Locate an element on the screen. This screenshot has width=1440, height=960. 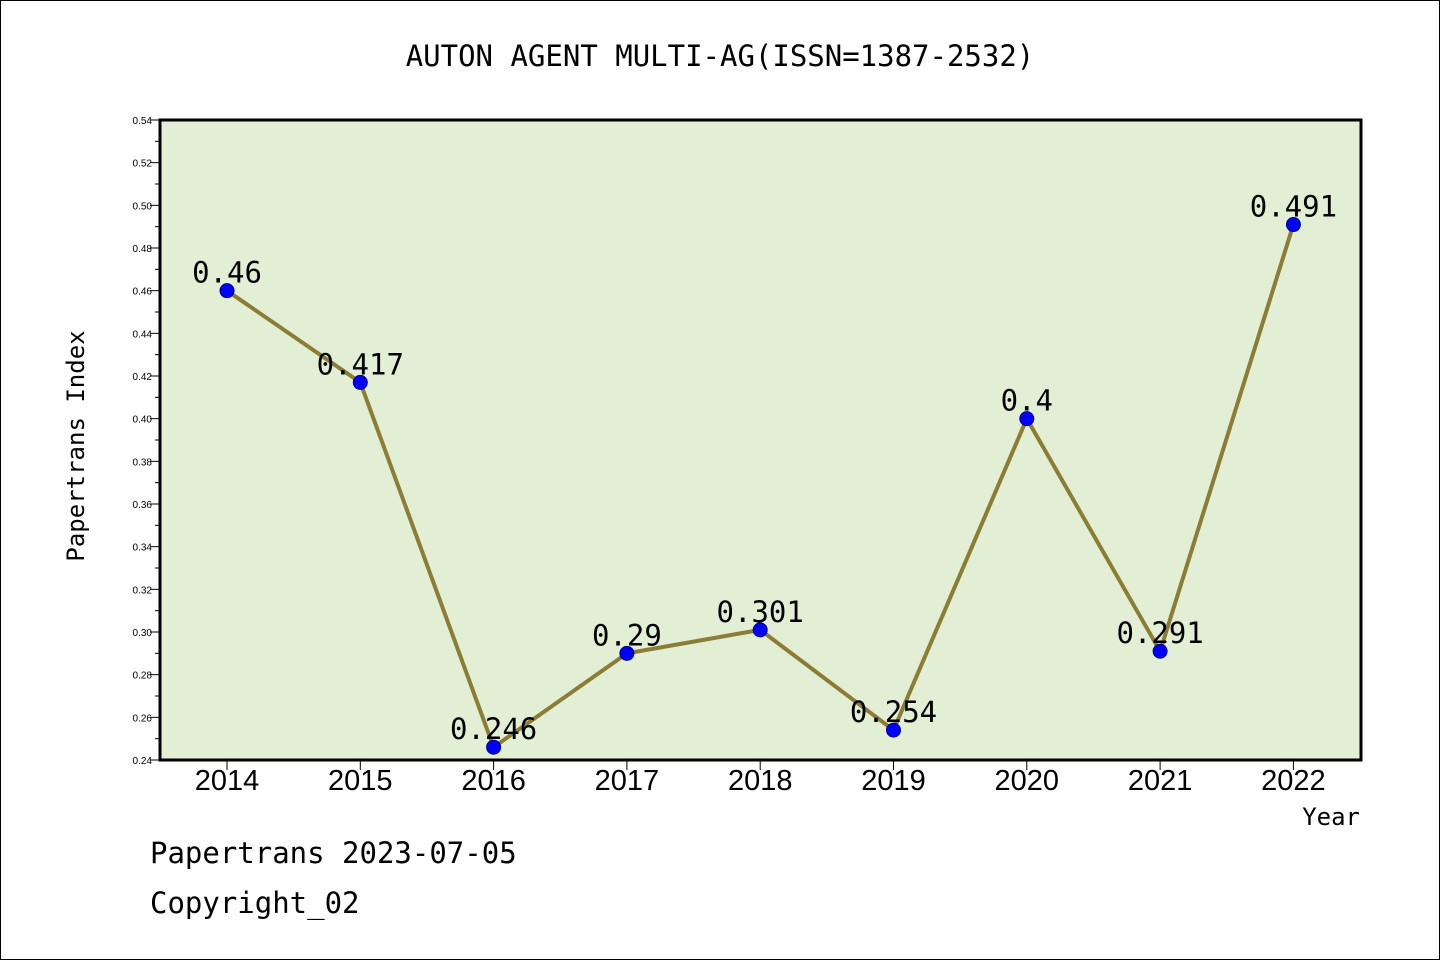
chart-title: AUTON AGENT MULTI-AG(ISSN=1387-2532) is located at coordinates (720, 56).